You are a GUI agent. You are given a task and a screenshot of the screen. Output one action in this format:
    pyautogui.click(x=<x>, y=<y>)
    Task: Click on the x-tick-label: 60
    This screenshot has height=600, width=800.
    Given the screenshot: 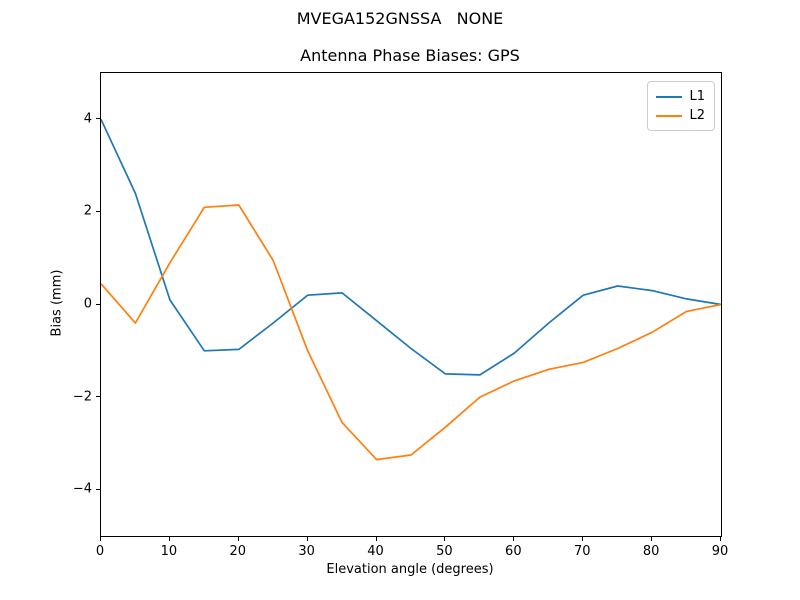 What is the action you would take?
    pyautogui.click(x=513, y=551)
    